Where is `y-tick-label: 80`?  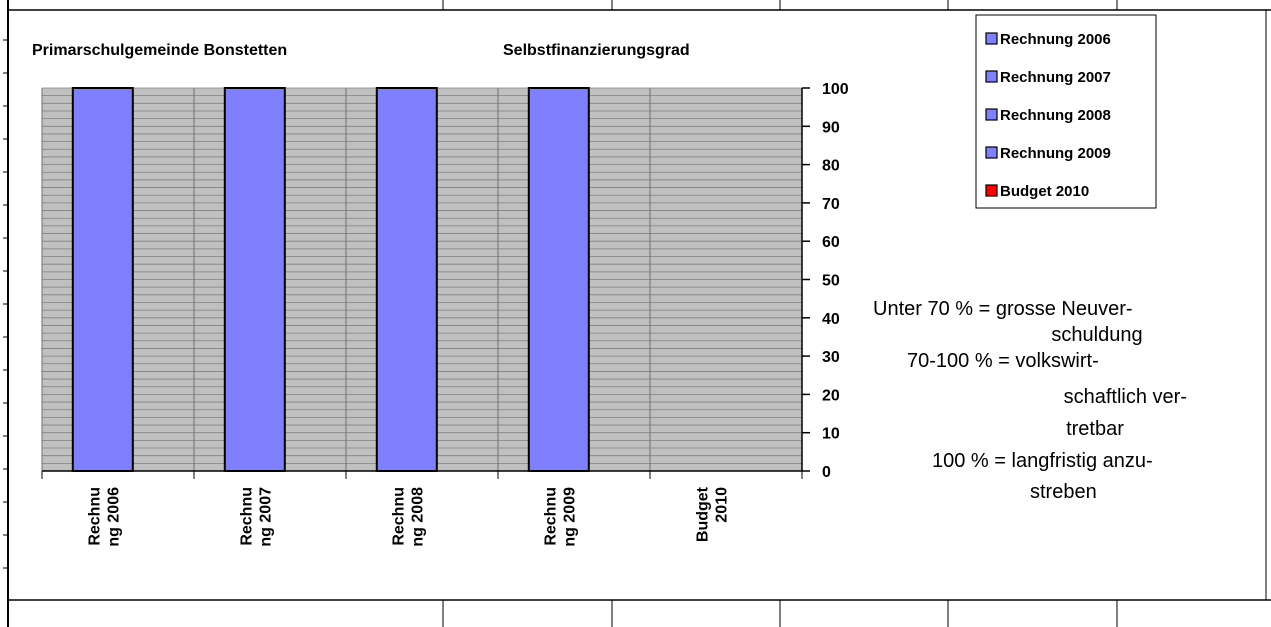
y-tick-label: 80 is located at coordinates (831, 166).